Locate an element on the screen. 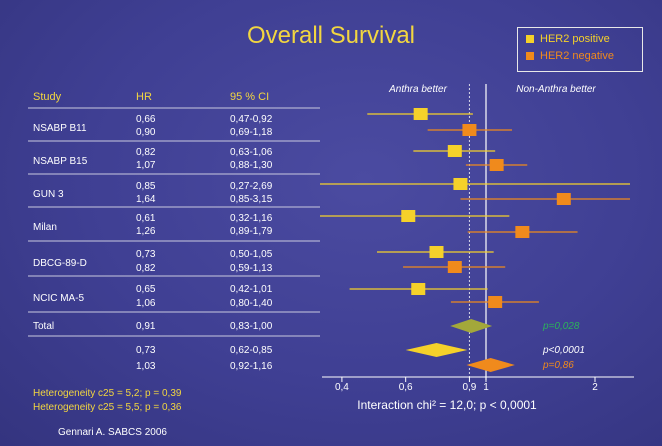 The image size is (662, 446). ci-value: 0,88-1,30 is located at coordinates (251, 165).